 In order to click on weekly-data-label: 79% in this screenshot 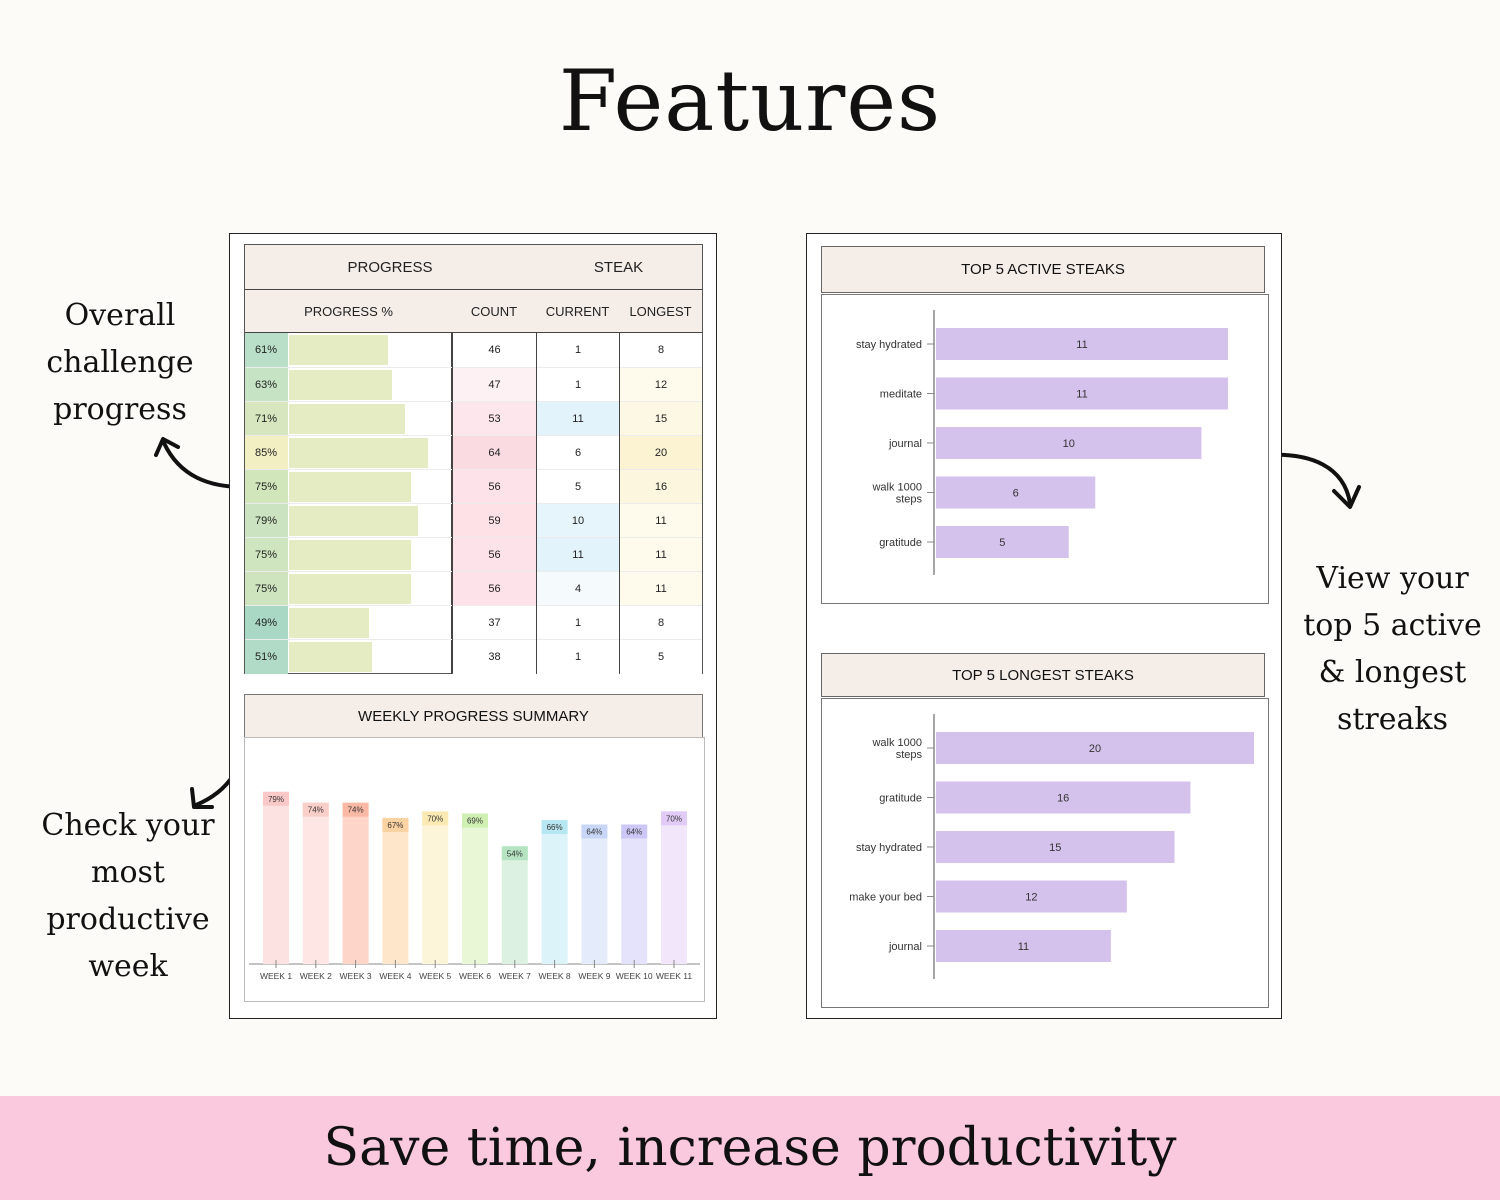, I will do `click(276, 799)`.